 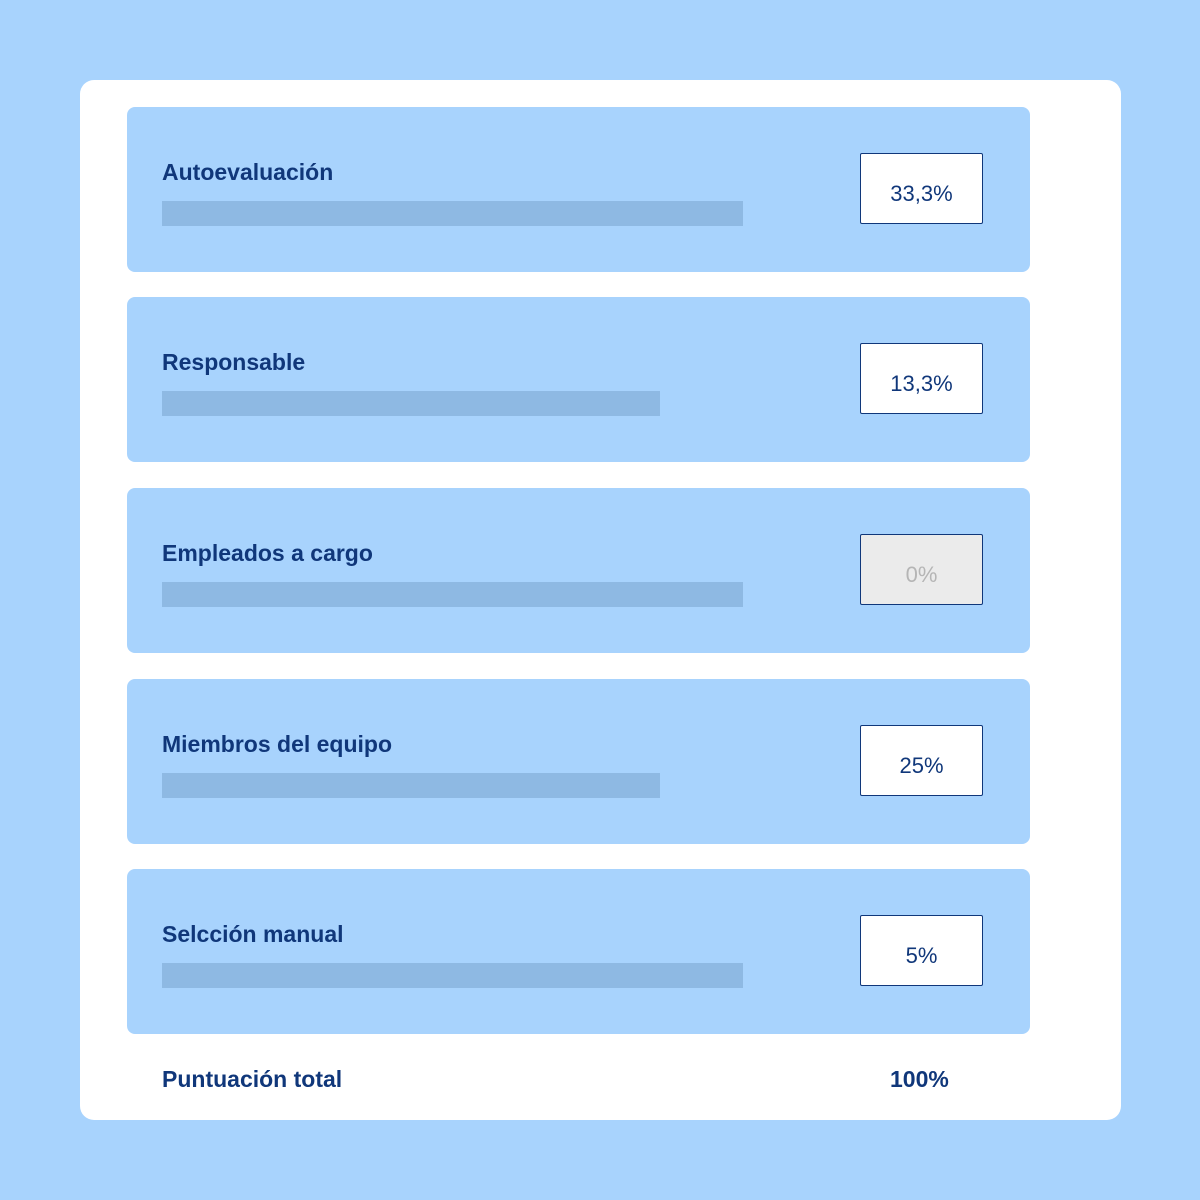 What do you see at coordinates (578, 761) in the screenshot?
I see `weight-row-miembros: Miembros del equipo 25%` at bounding box center [578, 761].